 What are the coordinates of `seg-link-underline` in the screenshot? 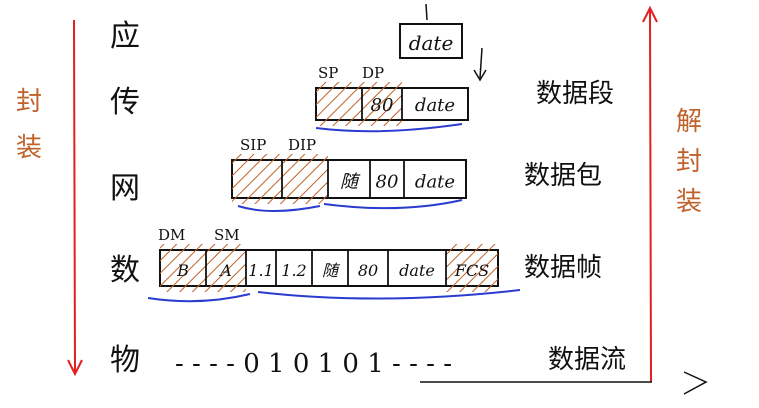 It's located at (334, 296).